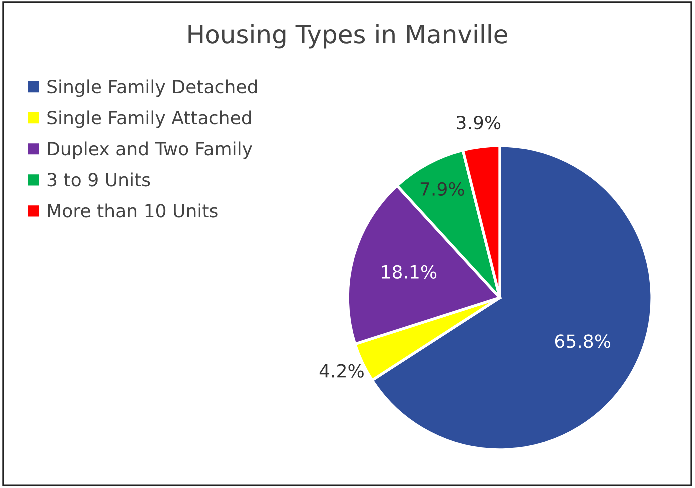 The image size is (695, 488). Describe the element at coordinates (409, 272) in the screenshot. I see `data-label: 18.1%` at that location.